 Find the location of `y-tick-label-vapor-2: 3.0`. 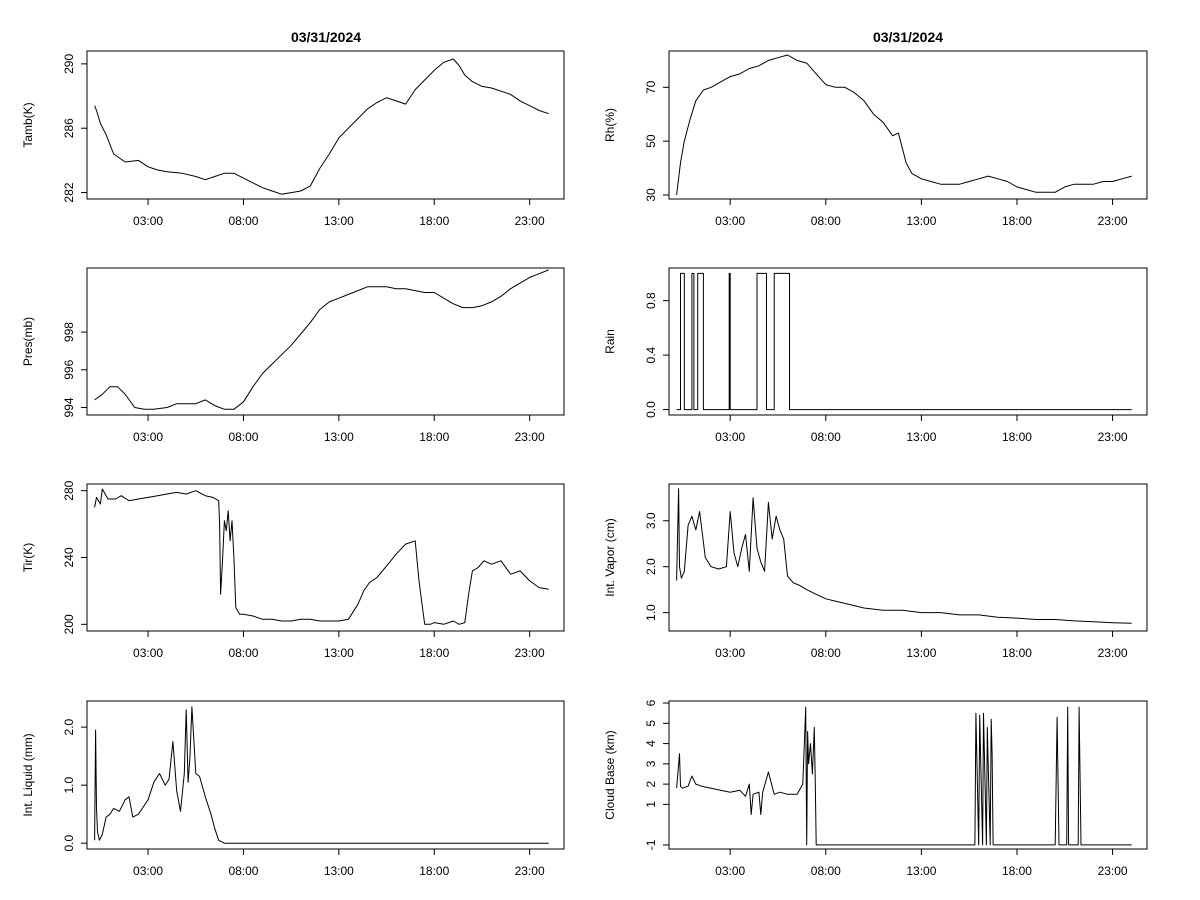

y-tick-label-vapor-2: 3.0 is located at coordinates (651, 520).